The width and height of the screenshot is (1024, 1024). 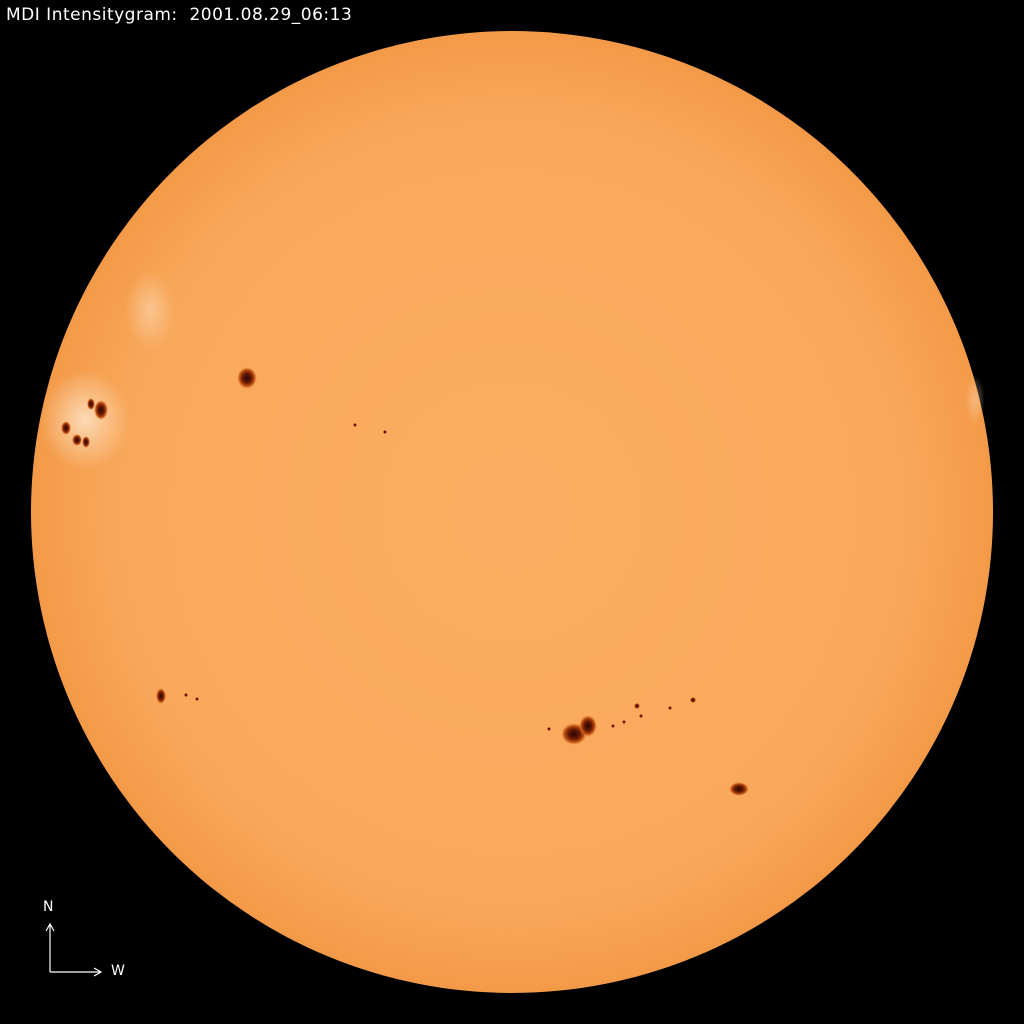 I want to click on north-label: N, so click(x=48, y=907).